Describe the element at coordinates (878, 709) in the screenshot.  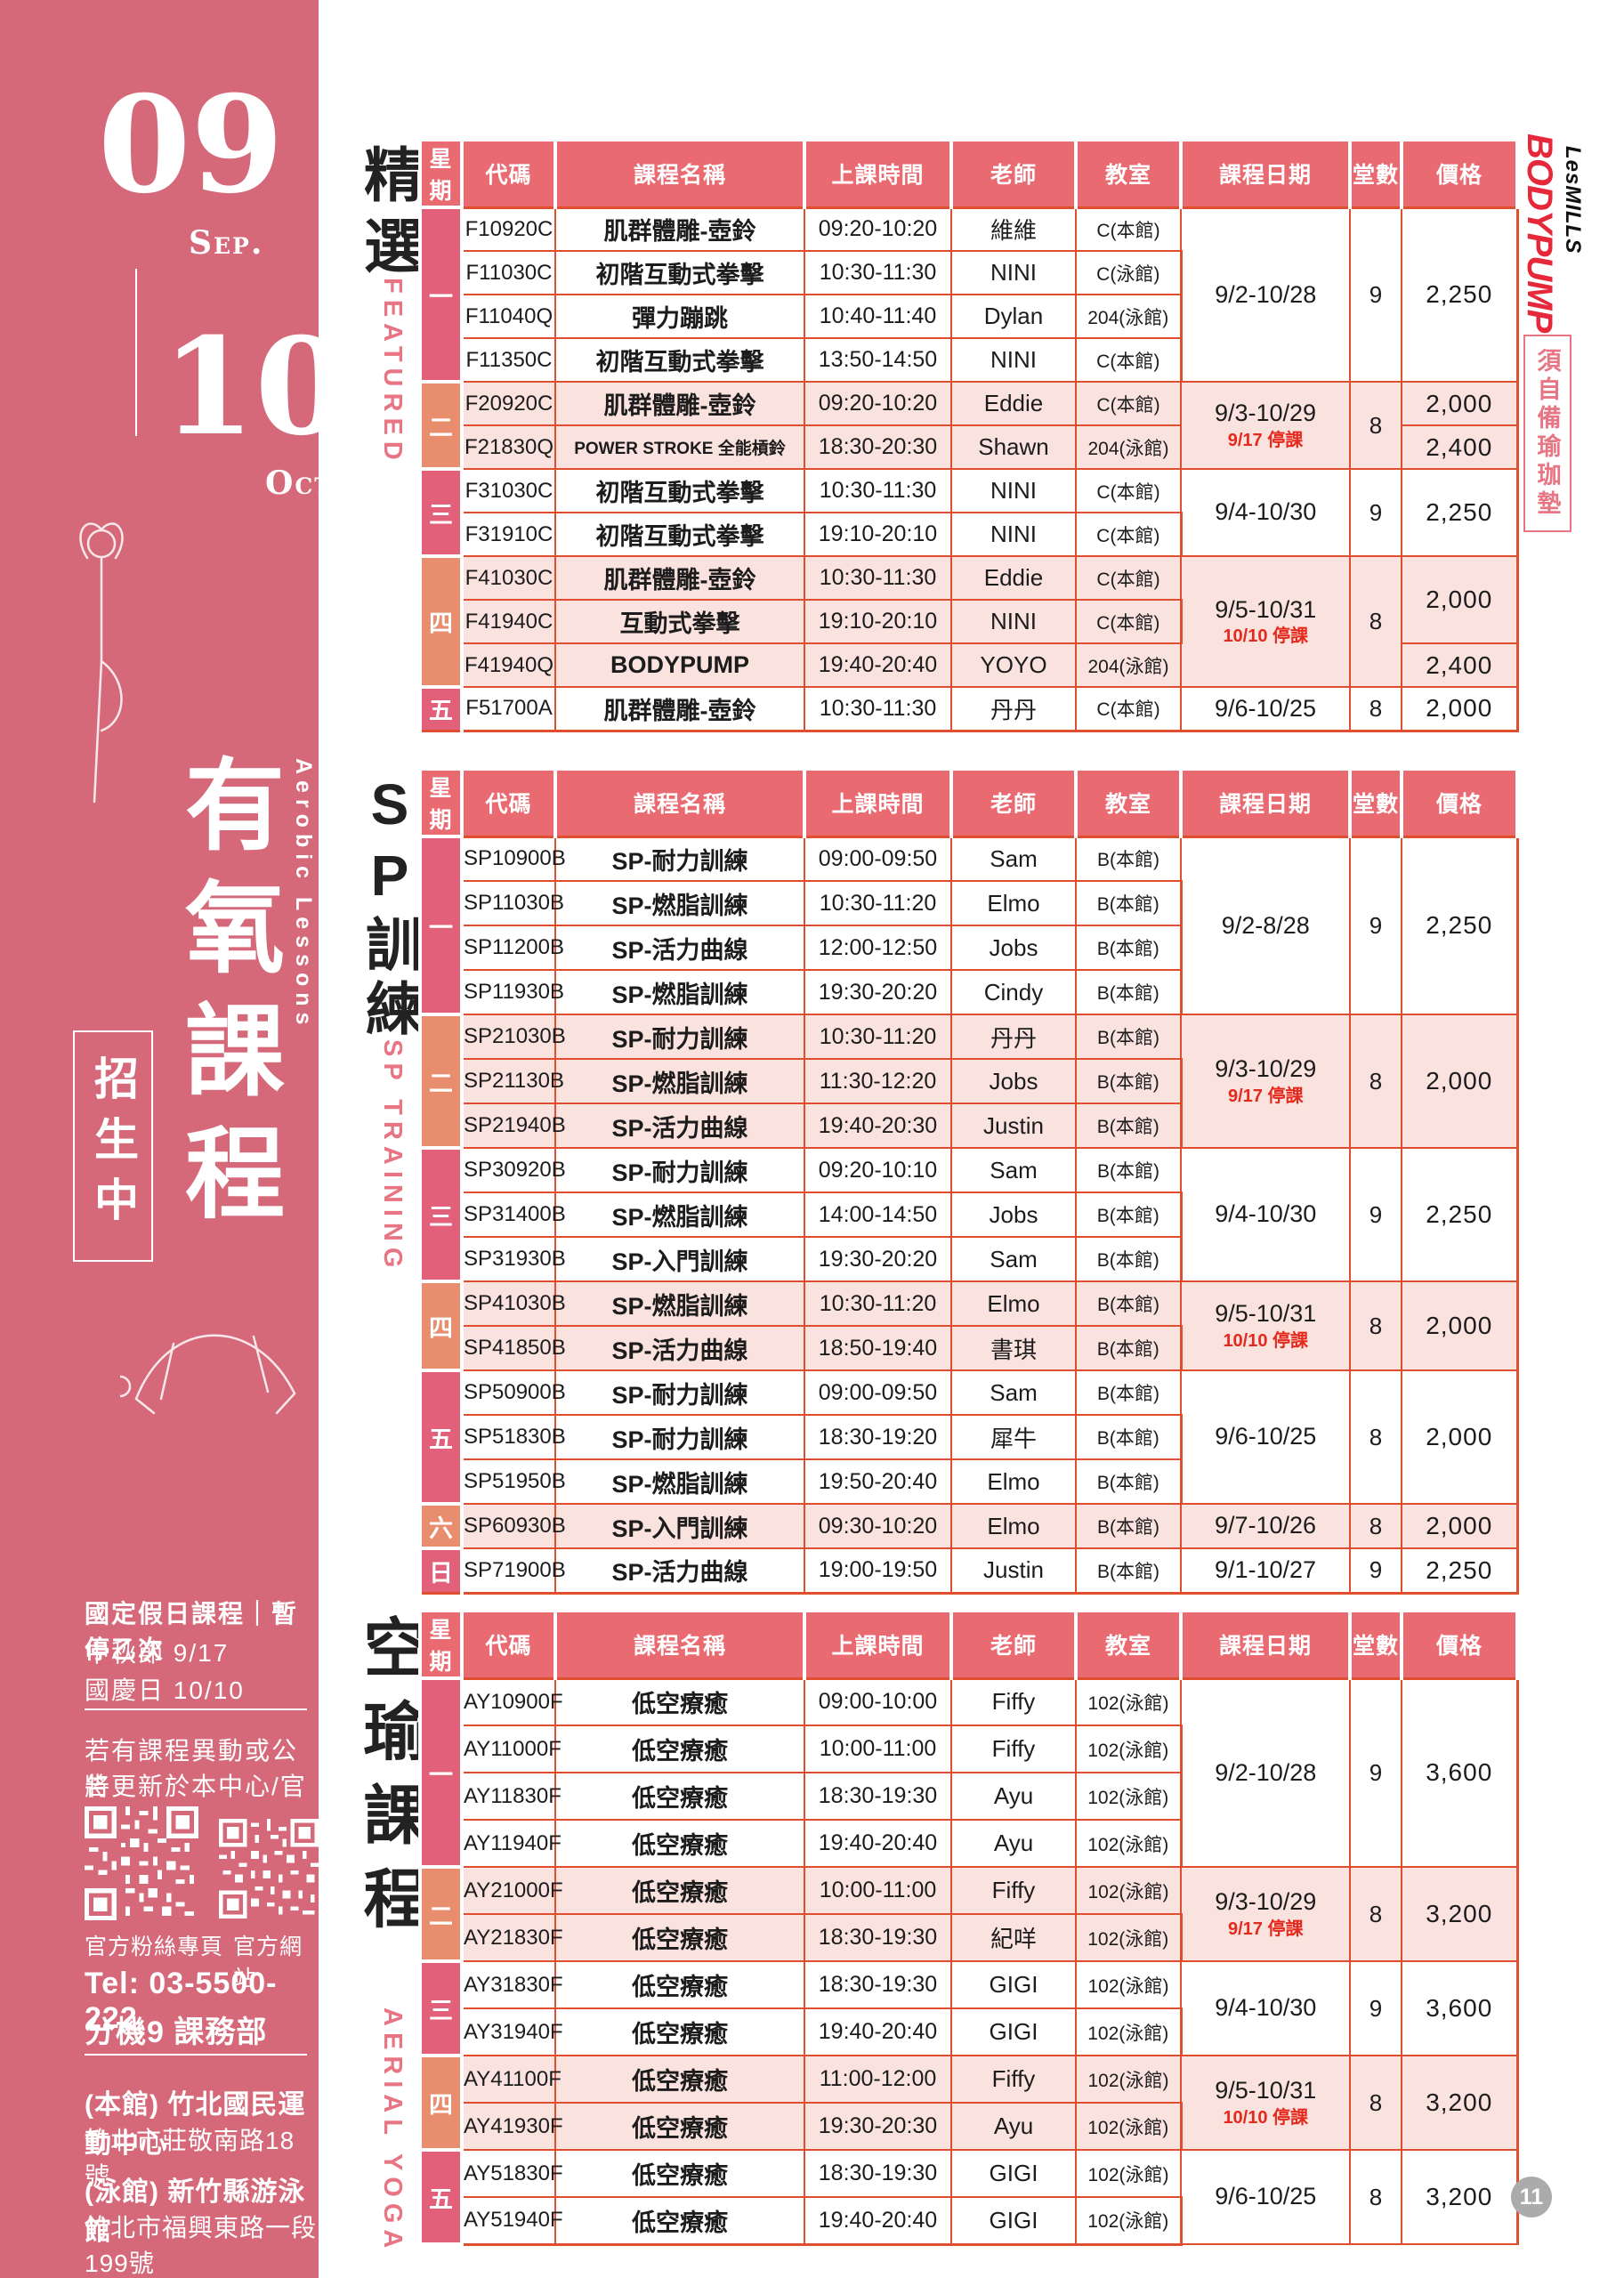
I see `course-time: 10:30-11:30` at that location.